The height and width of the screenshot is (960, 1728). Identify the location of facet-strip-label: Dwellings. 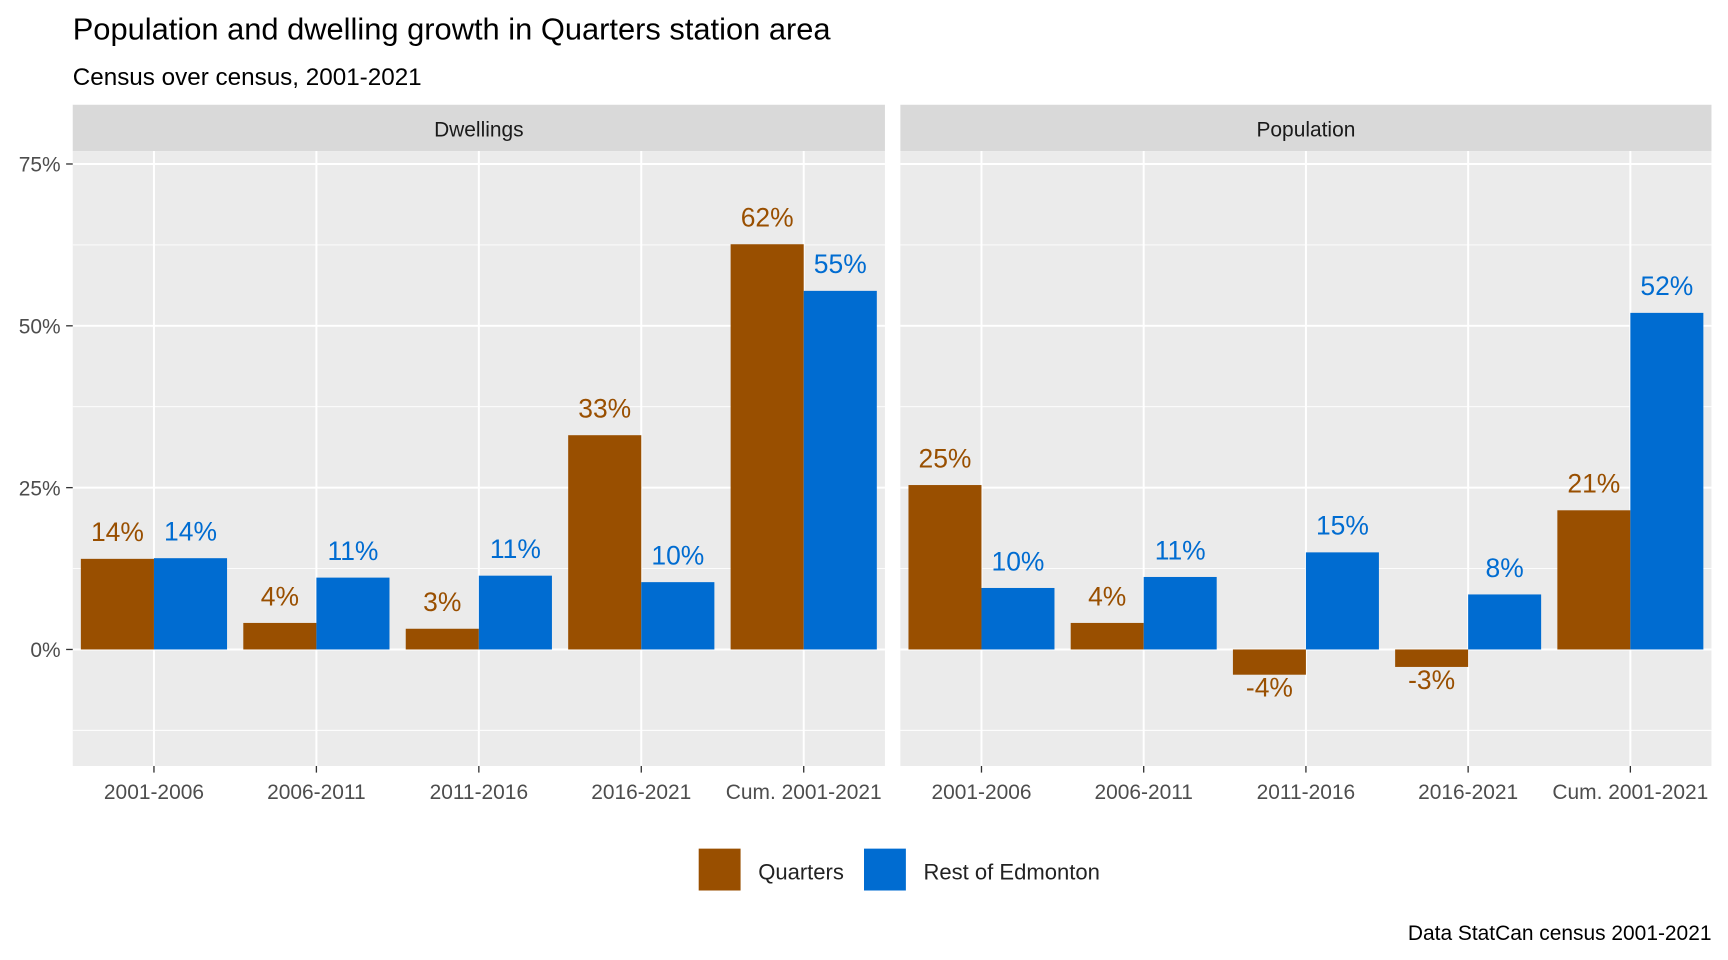
(479, 130).